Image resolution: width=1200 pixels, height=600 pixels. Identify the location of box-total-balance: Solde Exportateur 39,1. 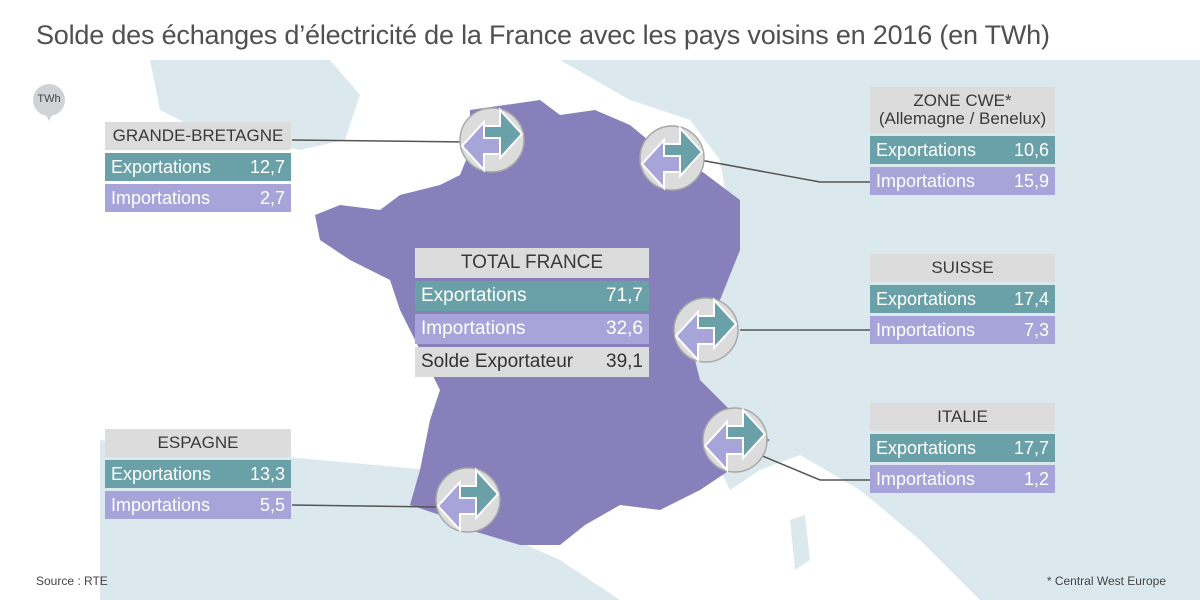
(532, 362).